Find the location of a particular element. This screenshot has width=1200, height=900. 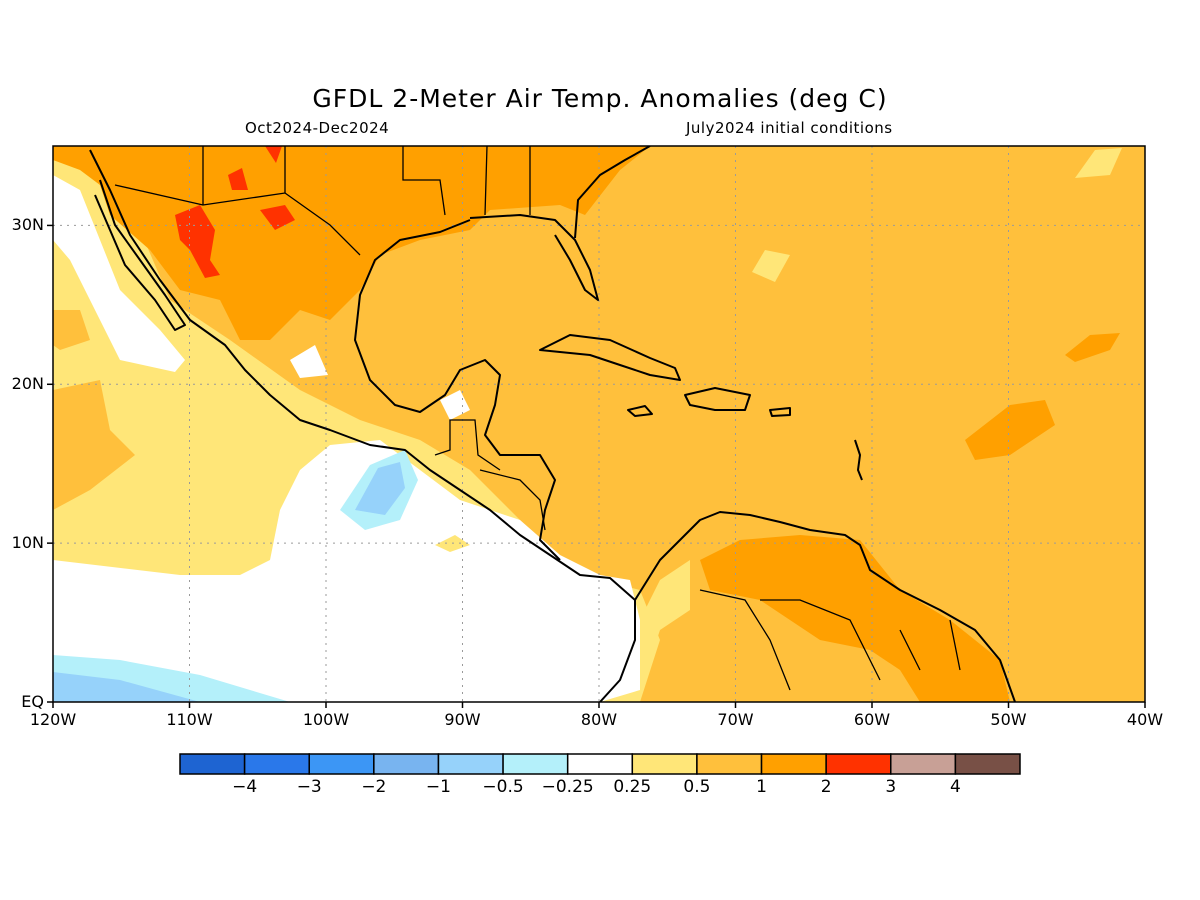

coast-gulf-of-mexico is located at coordinates (457, 390).